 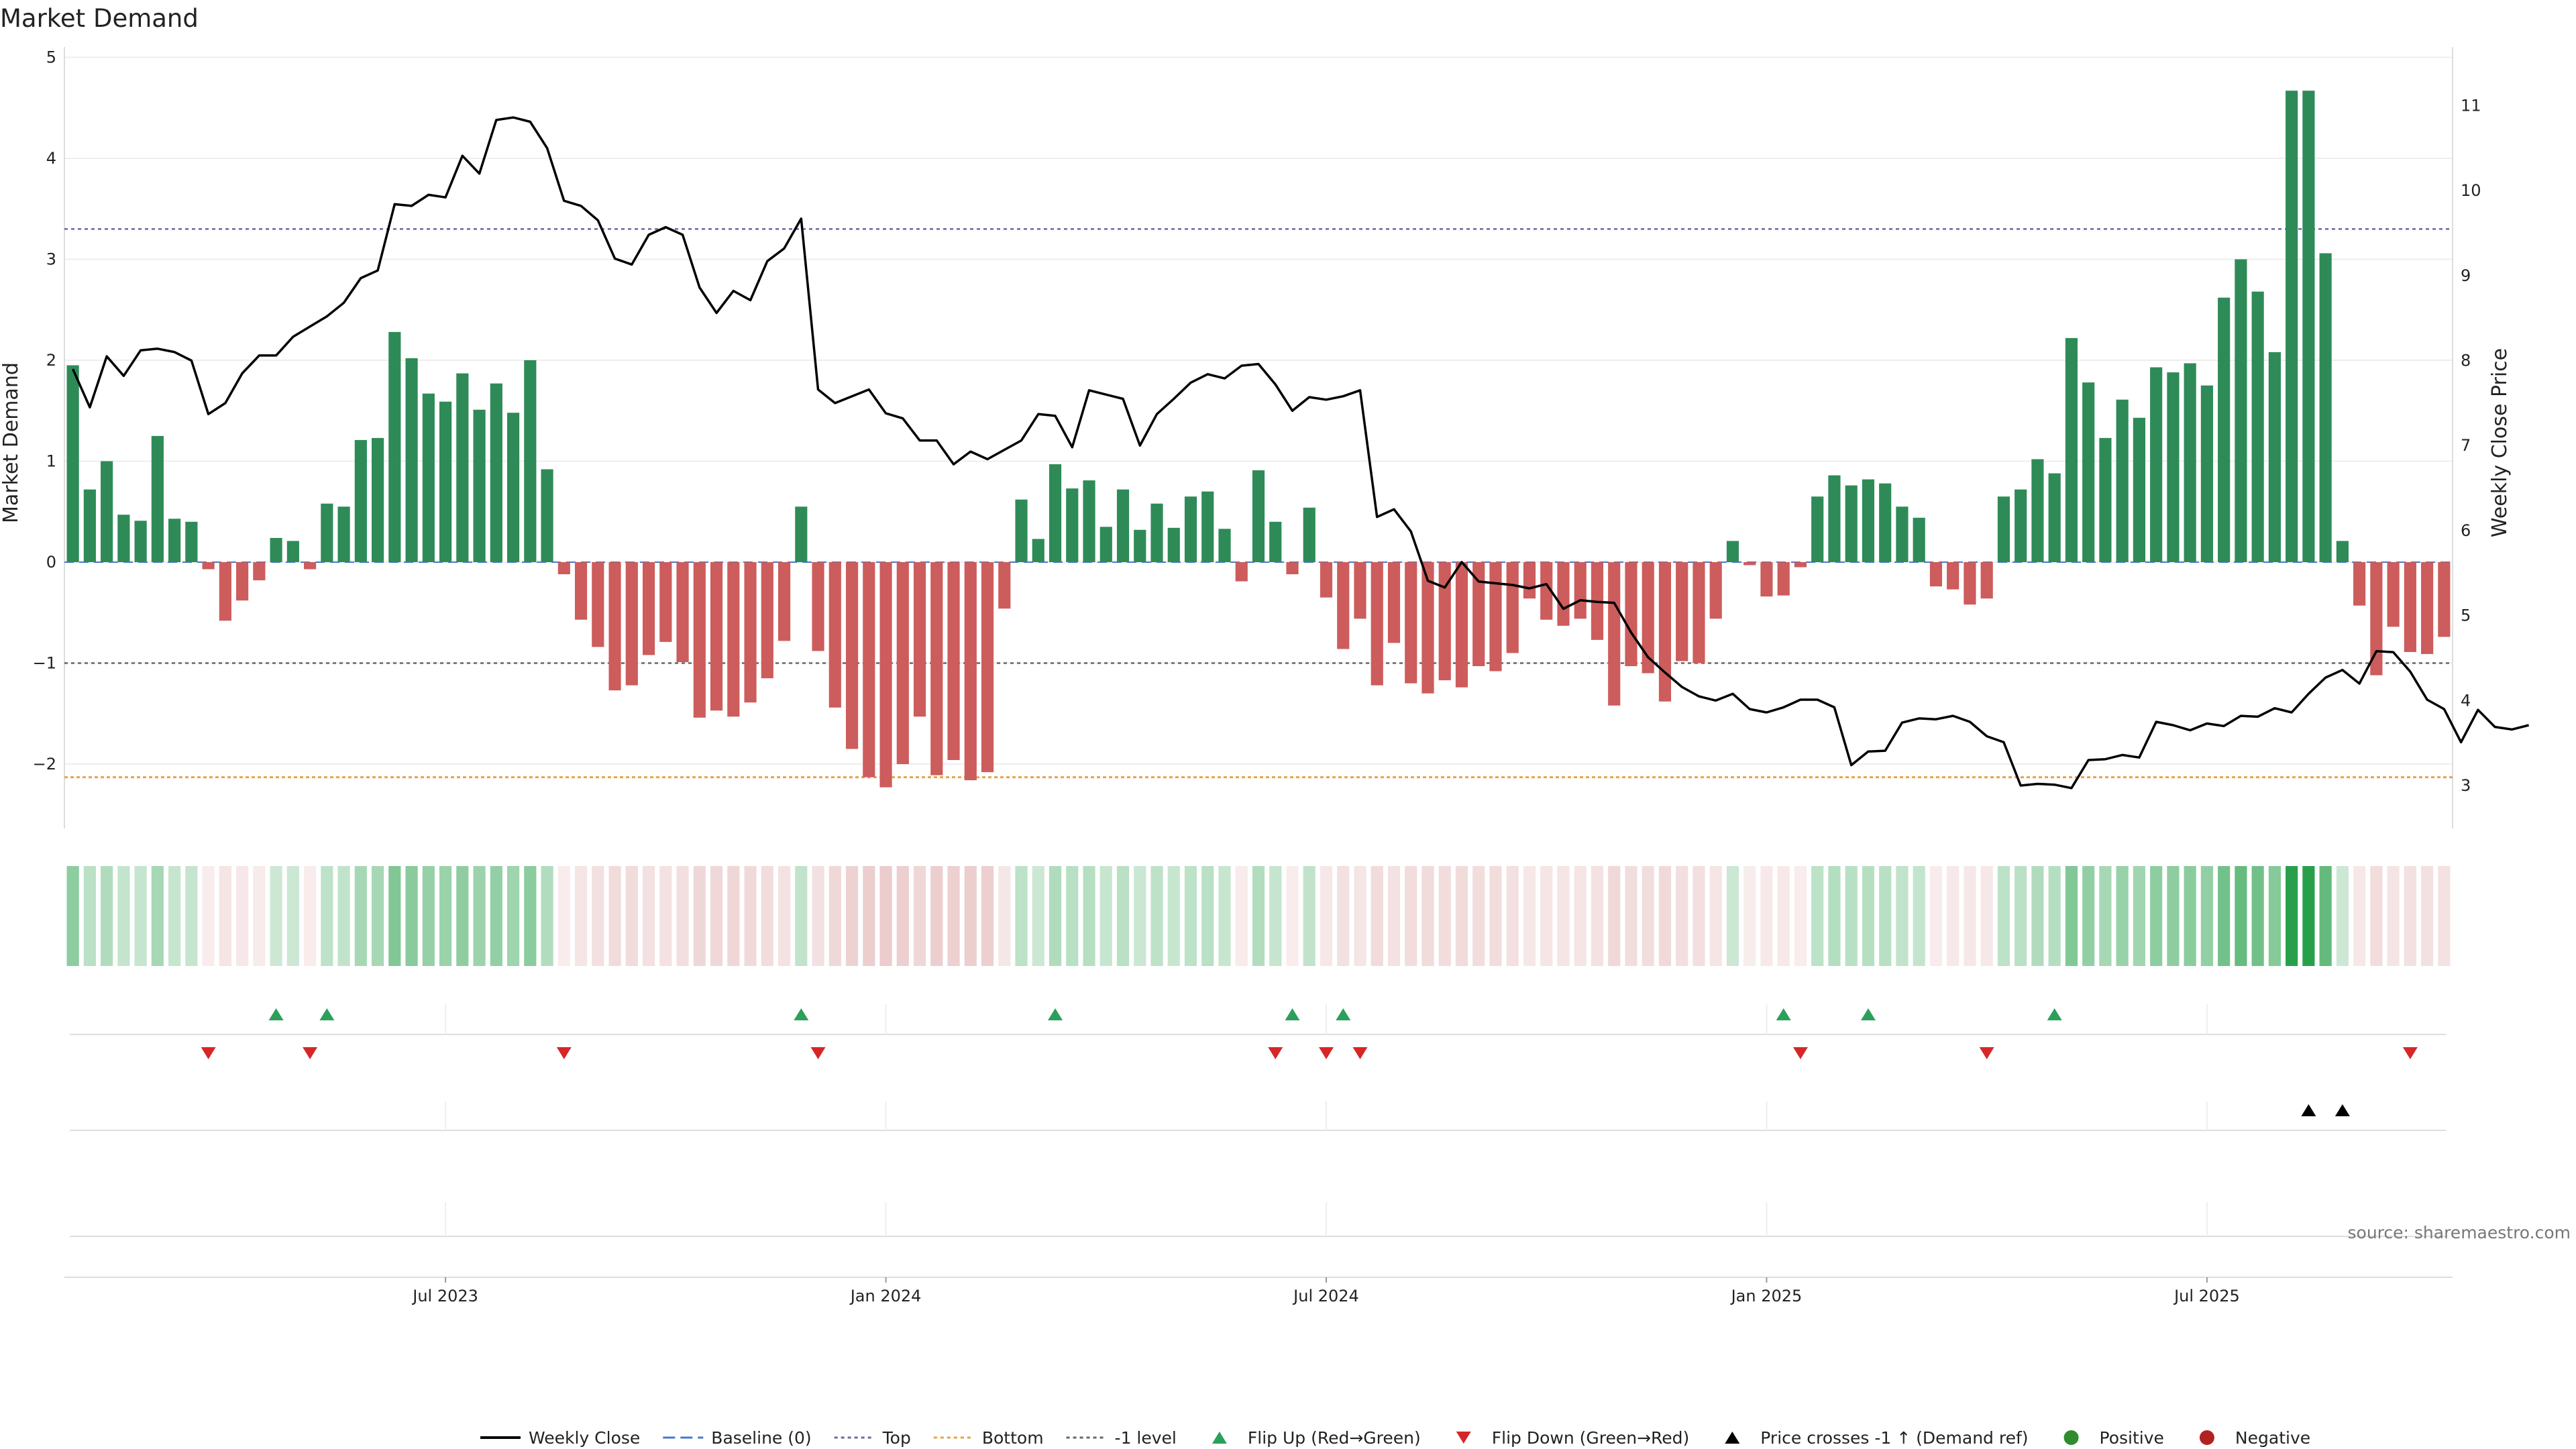 What do you see at coordinates (1316, 1438) in the screenshot?
I see `legend-item: Flip Up (Red→Green)` at bounding box center [1316, 1438].